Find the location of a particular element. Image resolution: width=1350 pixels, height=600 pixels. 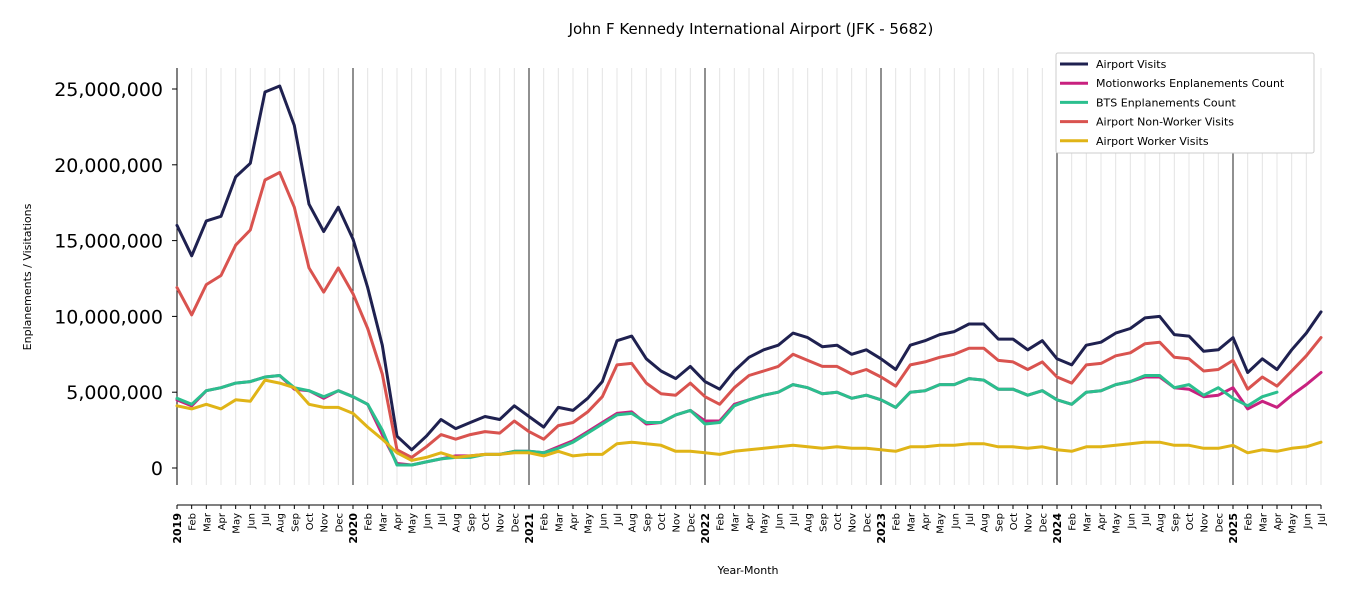

x-tick-label: 2019 is located at coordinates (177, 528).